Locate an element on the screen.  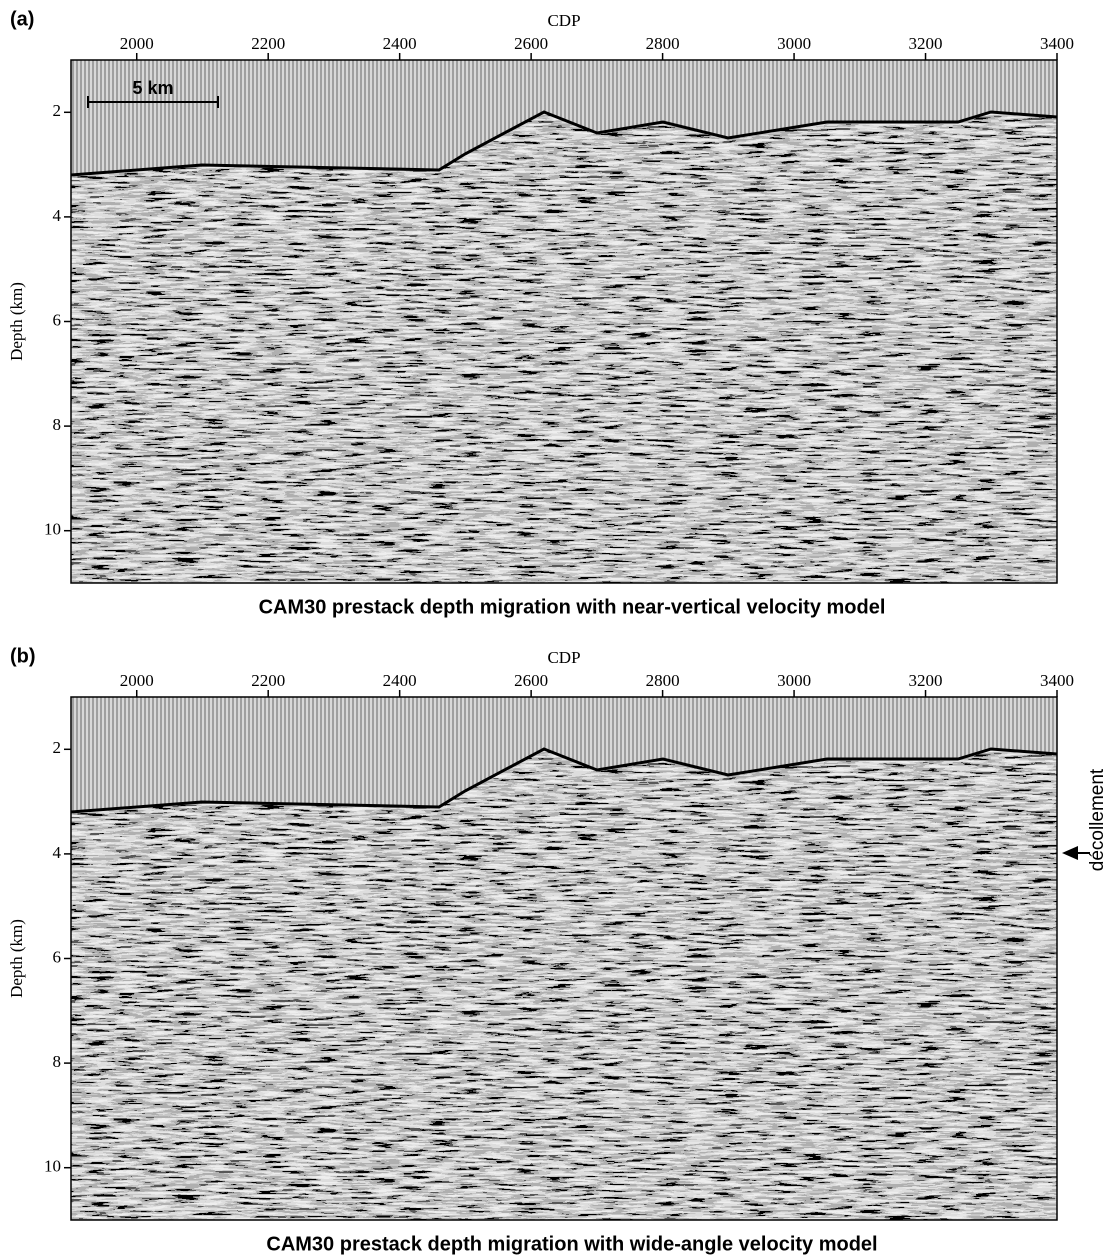
scale-bar-label: 5 km is located at coordinates (152, 88).